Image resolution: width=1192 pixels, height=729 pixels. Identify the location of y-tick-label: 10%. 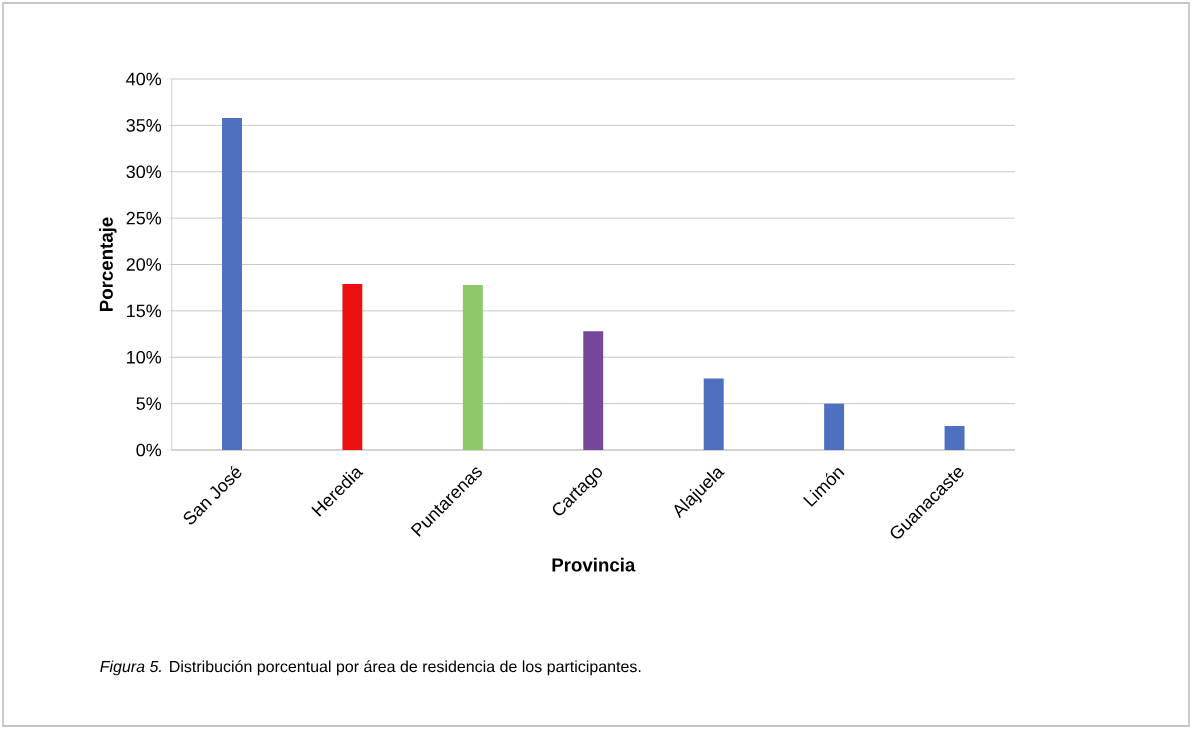
(144, 357).